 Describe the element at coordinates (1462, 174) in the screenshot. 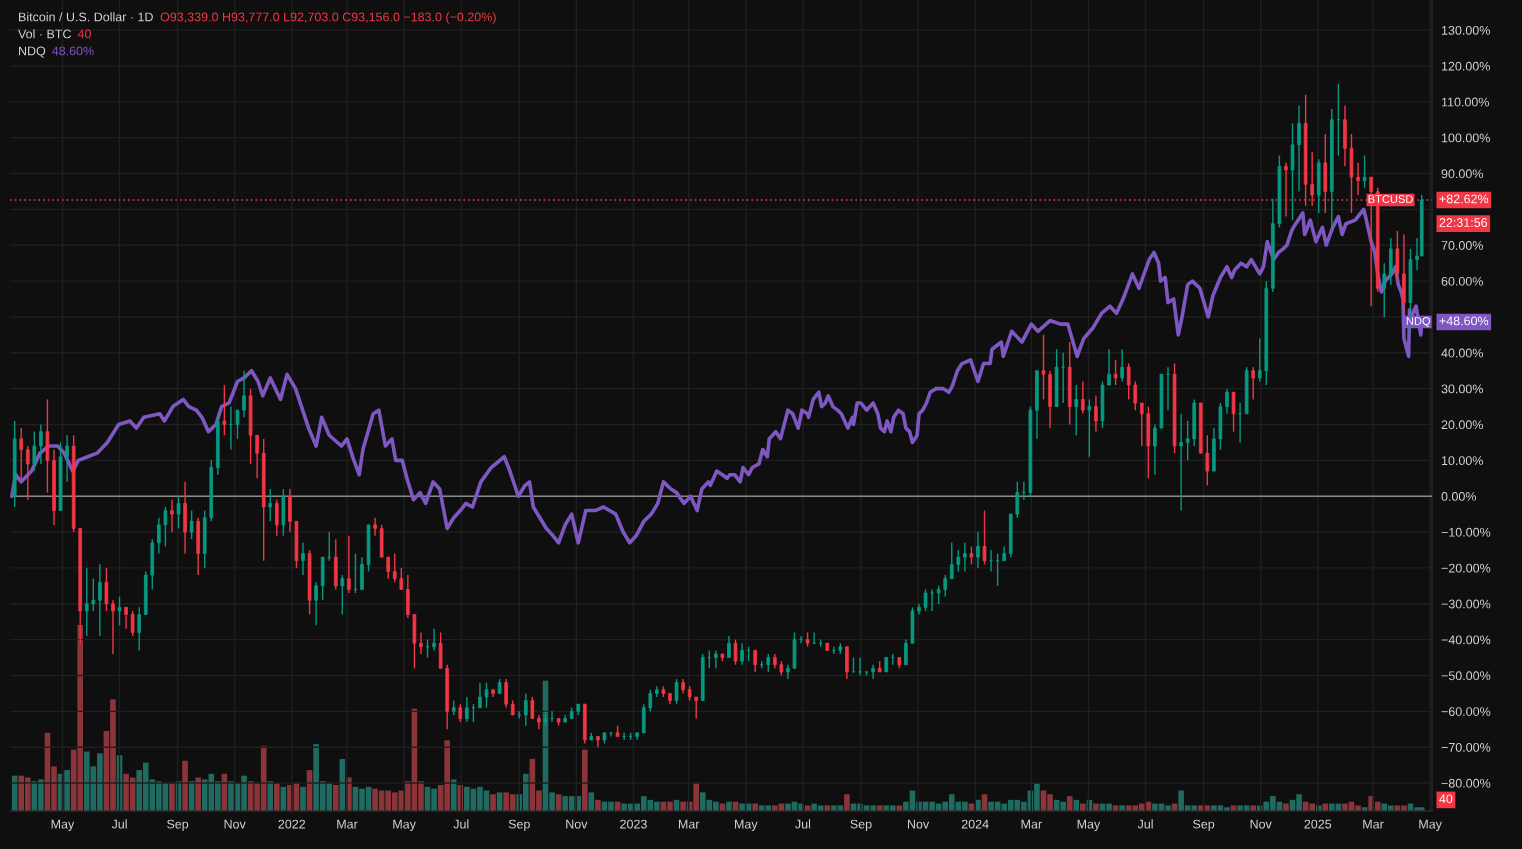

I see `y-tick-label: 90.00%` at that location.